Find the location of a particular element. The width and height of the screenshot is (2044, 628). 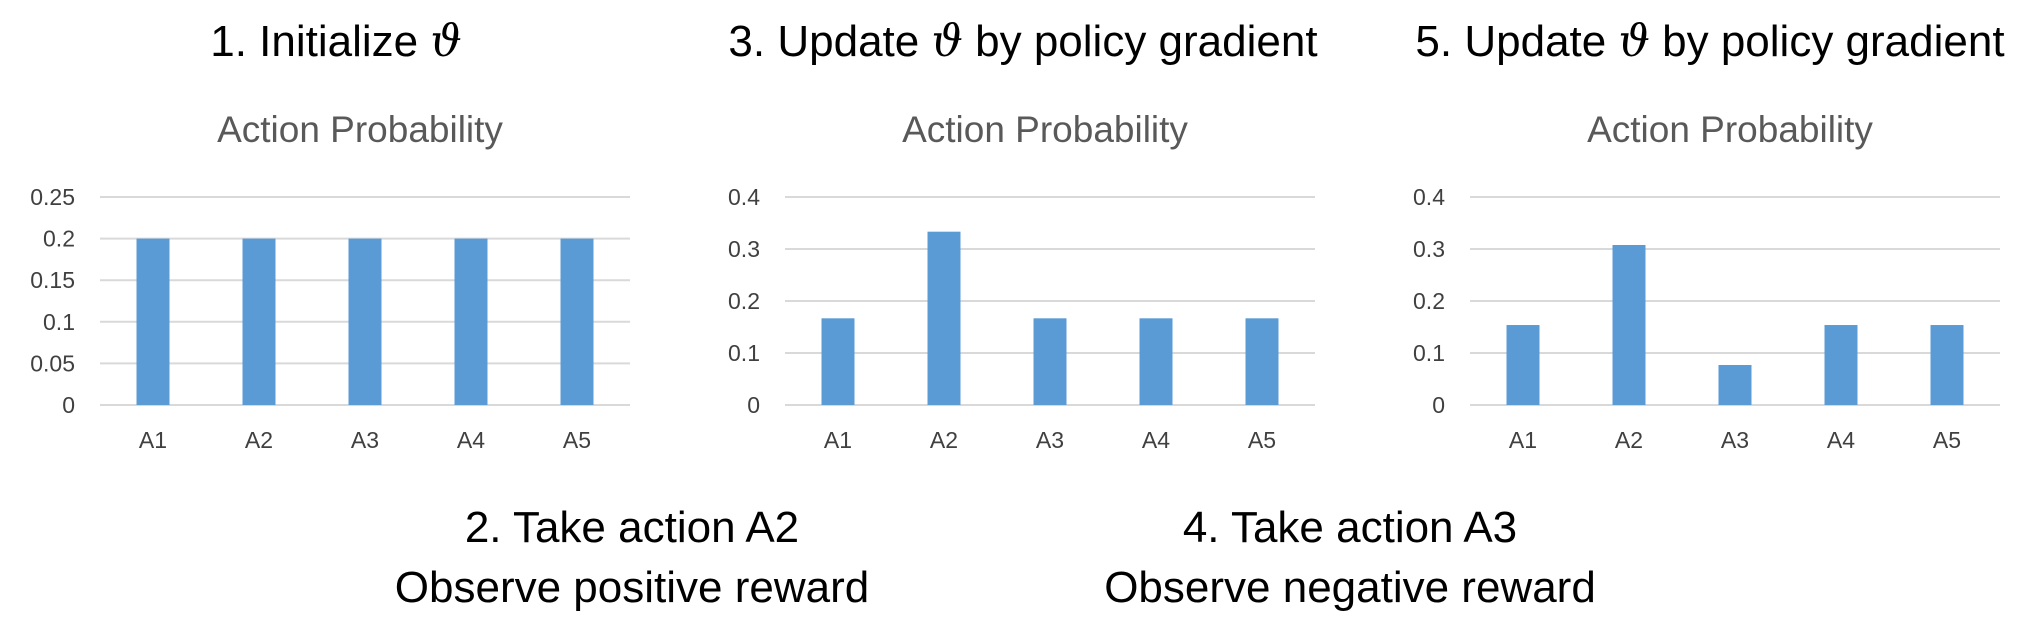

step-4-line-1: 4. Take action A3 is located at coordinates (1350, 527).